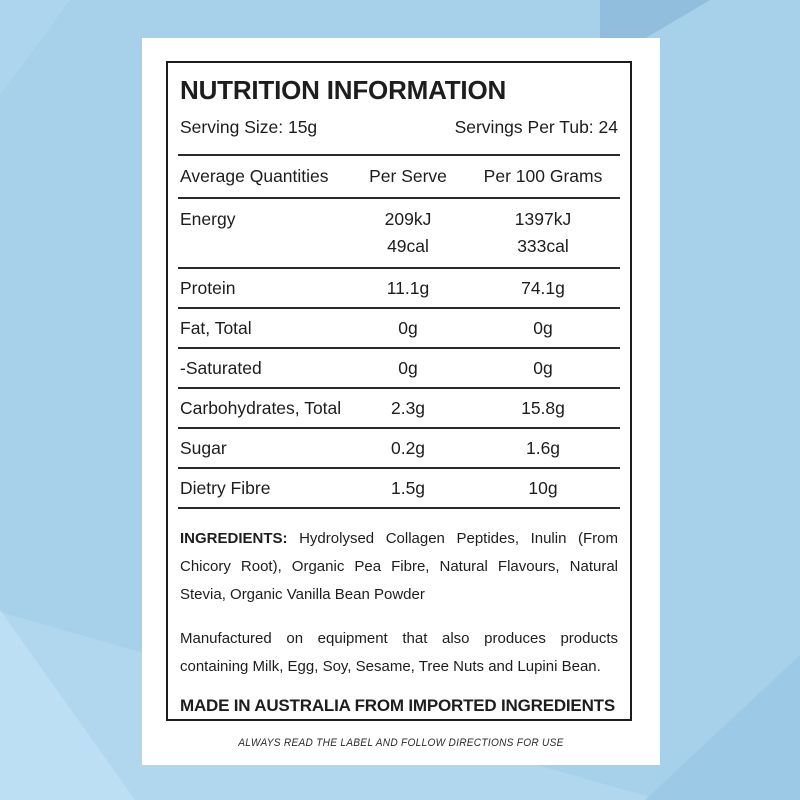 This screenshot has height=800, width=800. What do you see at coordinates (543, 232) in the screenshot?
I see `per-100g-value: 1397kJ 333cal` at bounding box center [543, 232].